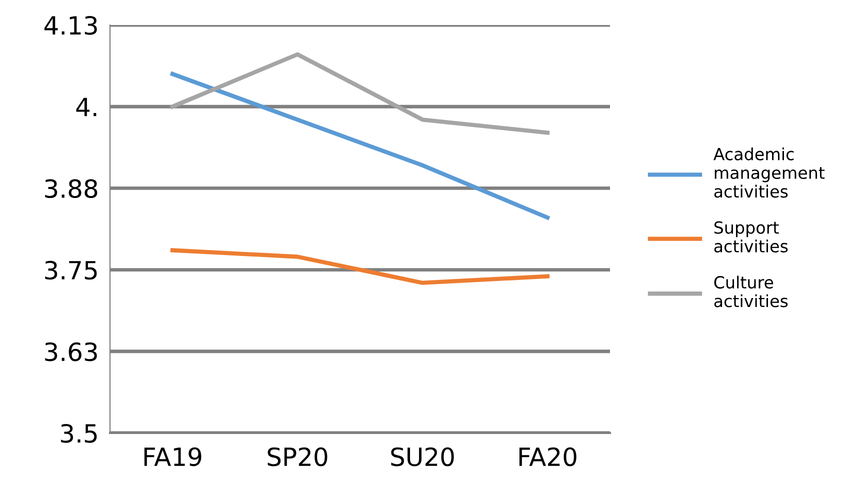 This screenshot has width=860, height=495. Describe the element at coordinates (71, 188) in the screenshot. I see `y-tick-label: 3.88` at that location.